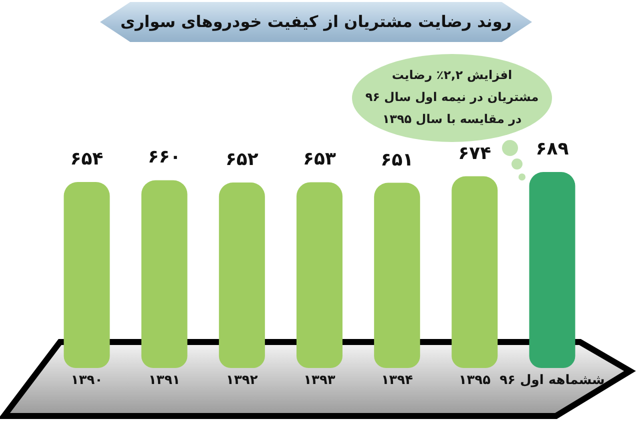  I want to click on x-tick-label: ۱۳۹۲, so click(242, 380).